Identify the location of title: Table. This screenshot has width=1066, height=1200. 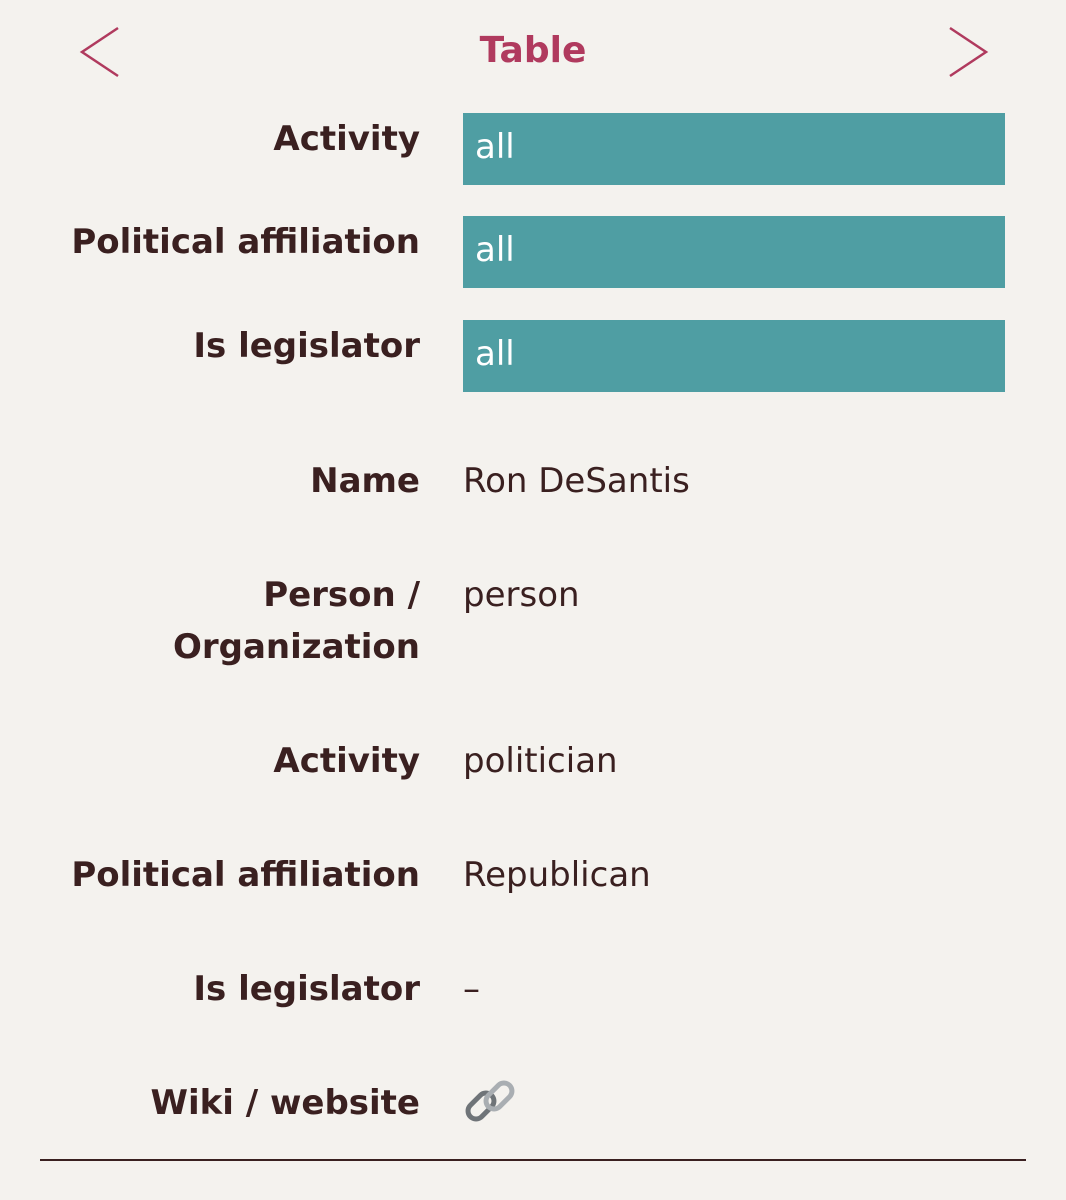
(533, 50).